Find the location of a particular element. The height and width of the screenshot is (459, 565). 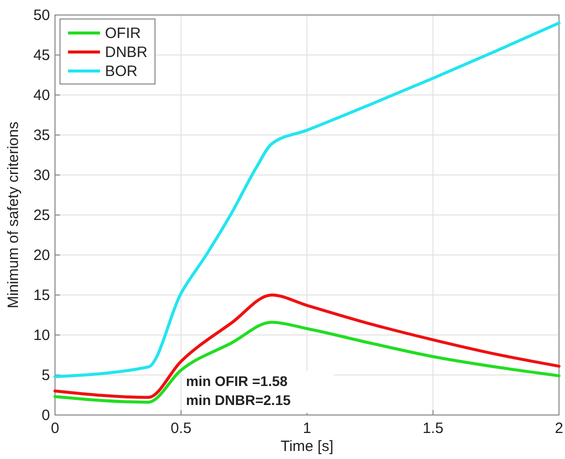

legend-label: DNBR is located at coordinates (126, 52).